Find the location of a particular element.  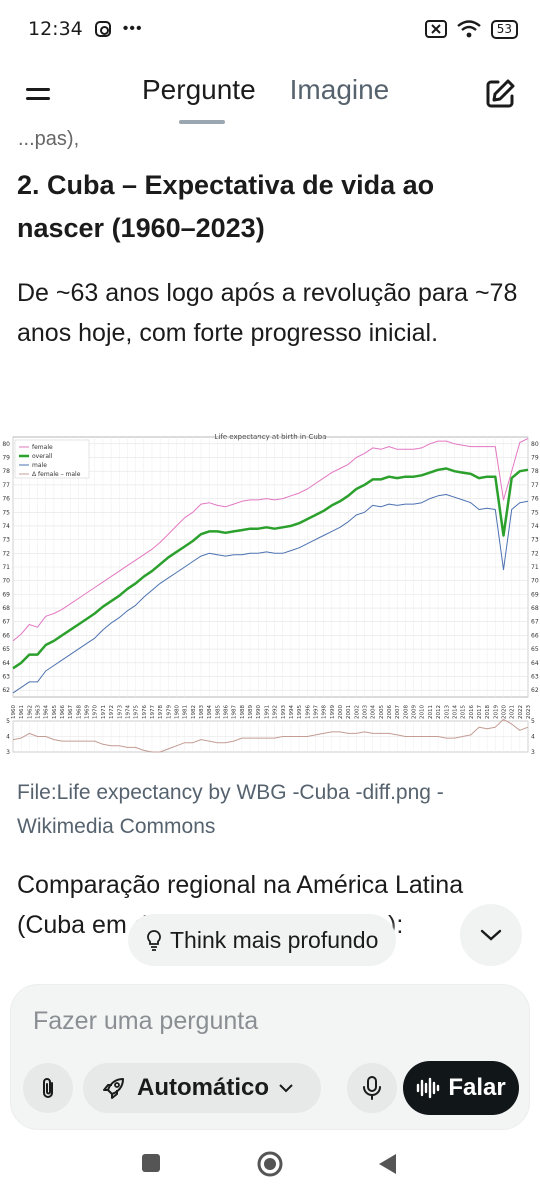

x-tick-label: 2016 is located at coordinates (472, 712).